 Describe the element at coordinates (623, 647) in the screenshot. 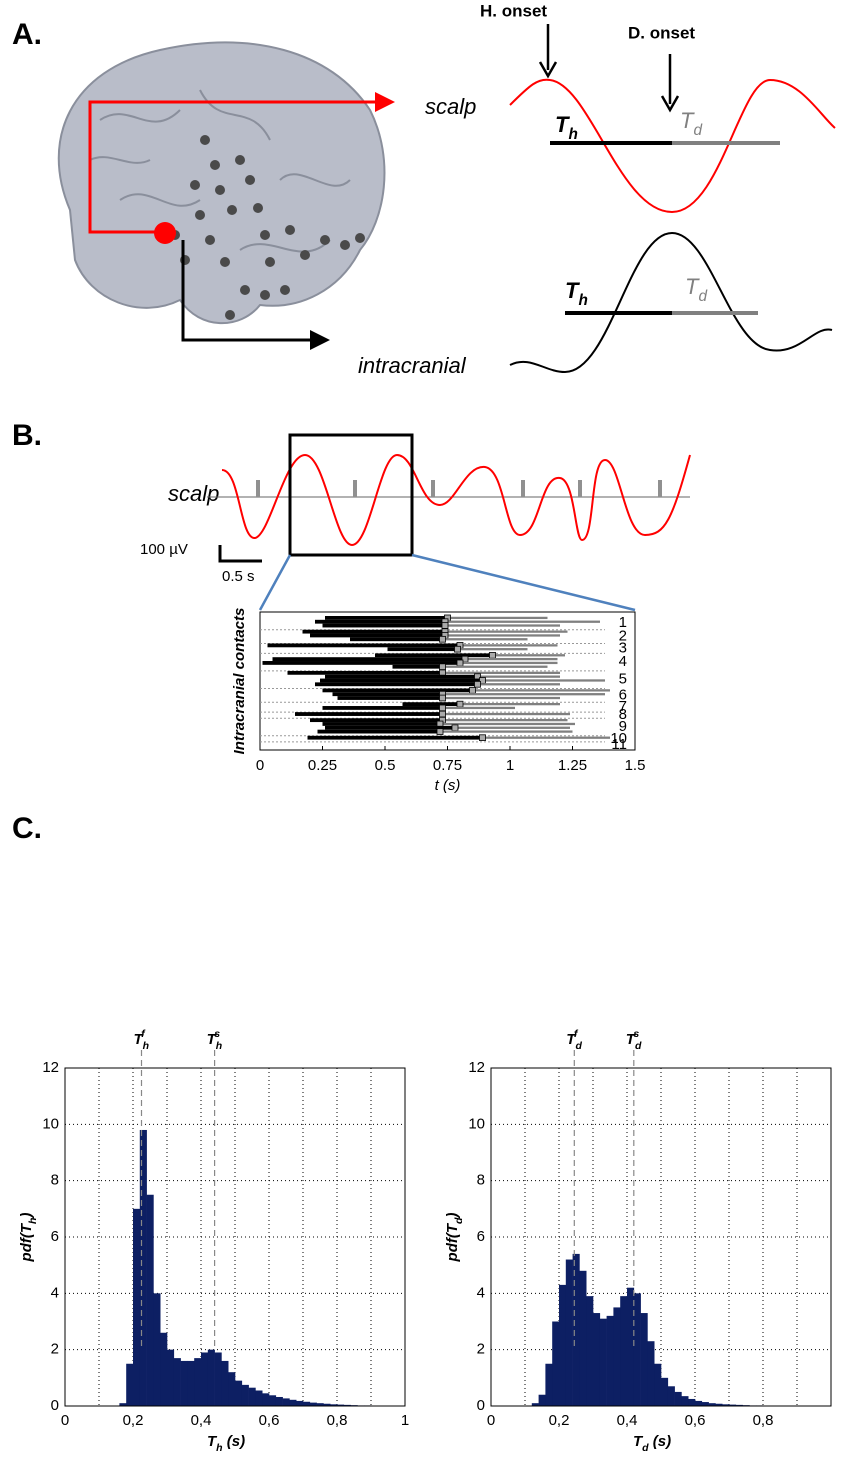

I see `contact-label: 3` at that location.